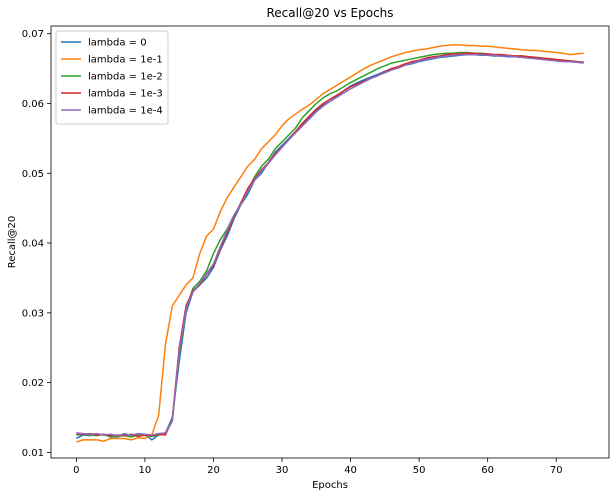 The height and width of the screenshot is (496, 615). I want to click on x-tick-label: 0, so click(76, 470).